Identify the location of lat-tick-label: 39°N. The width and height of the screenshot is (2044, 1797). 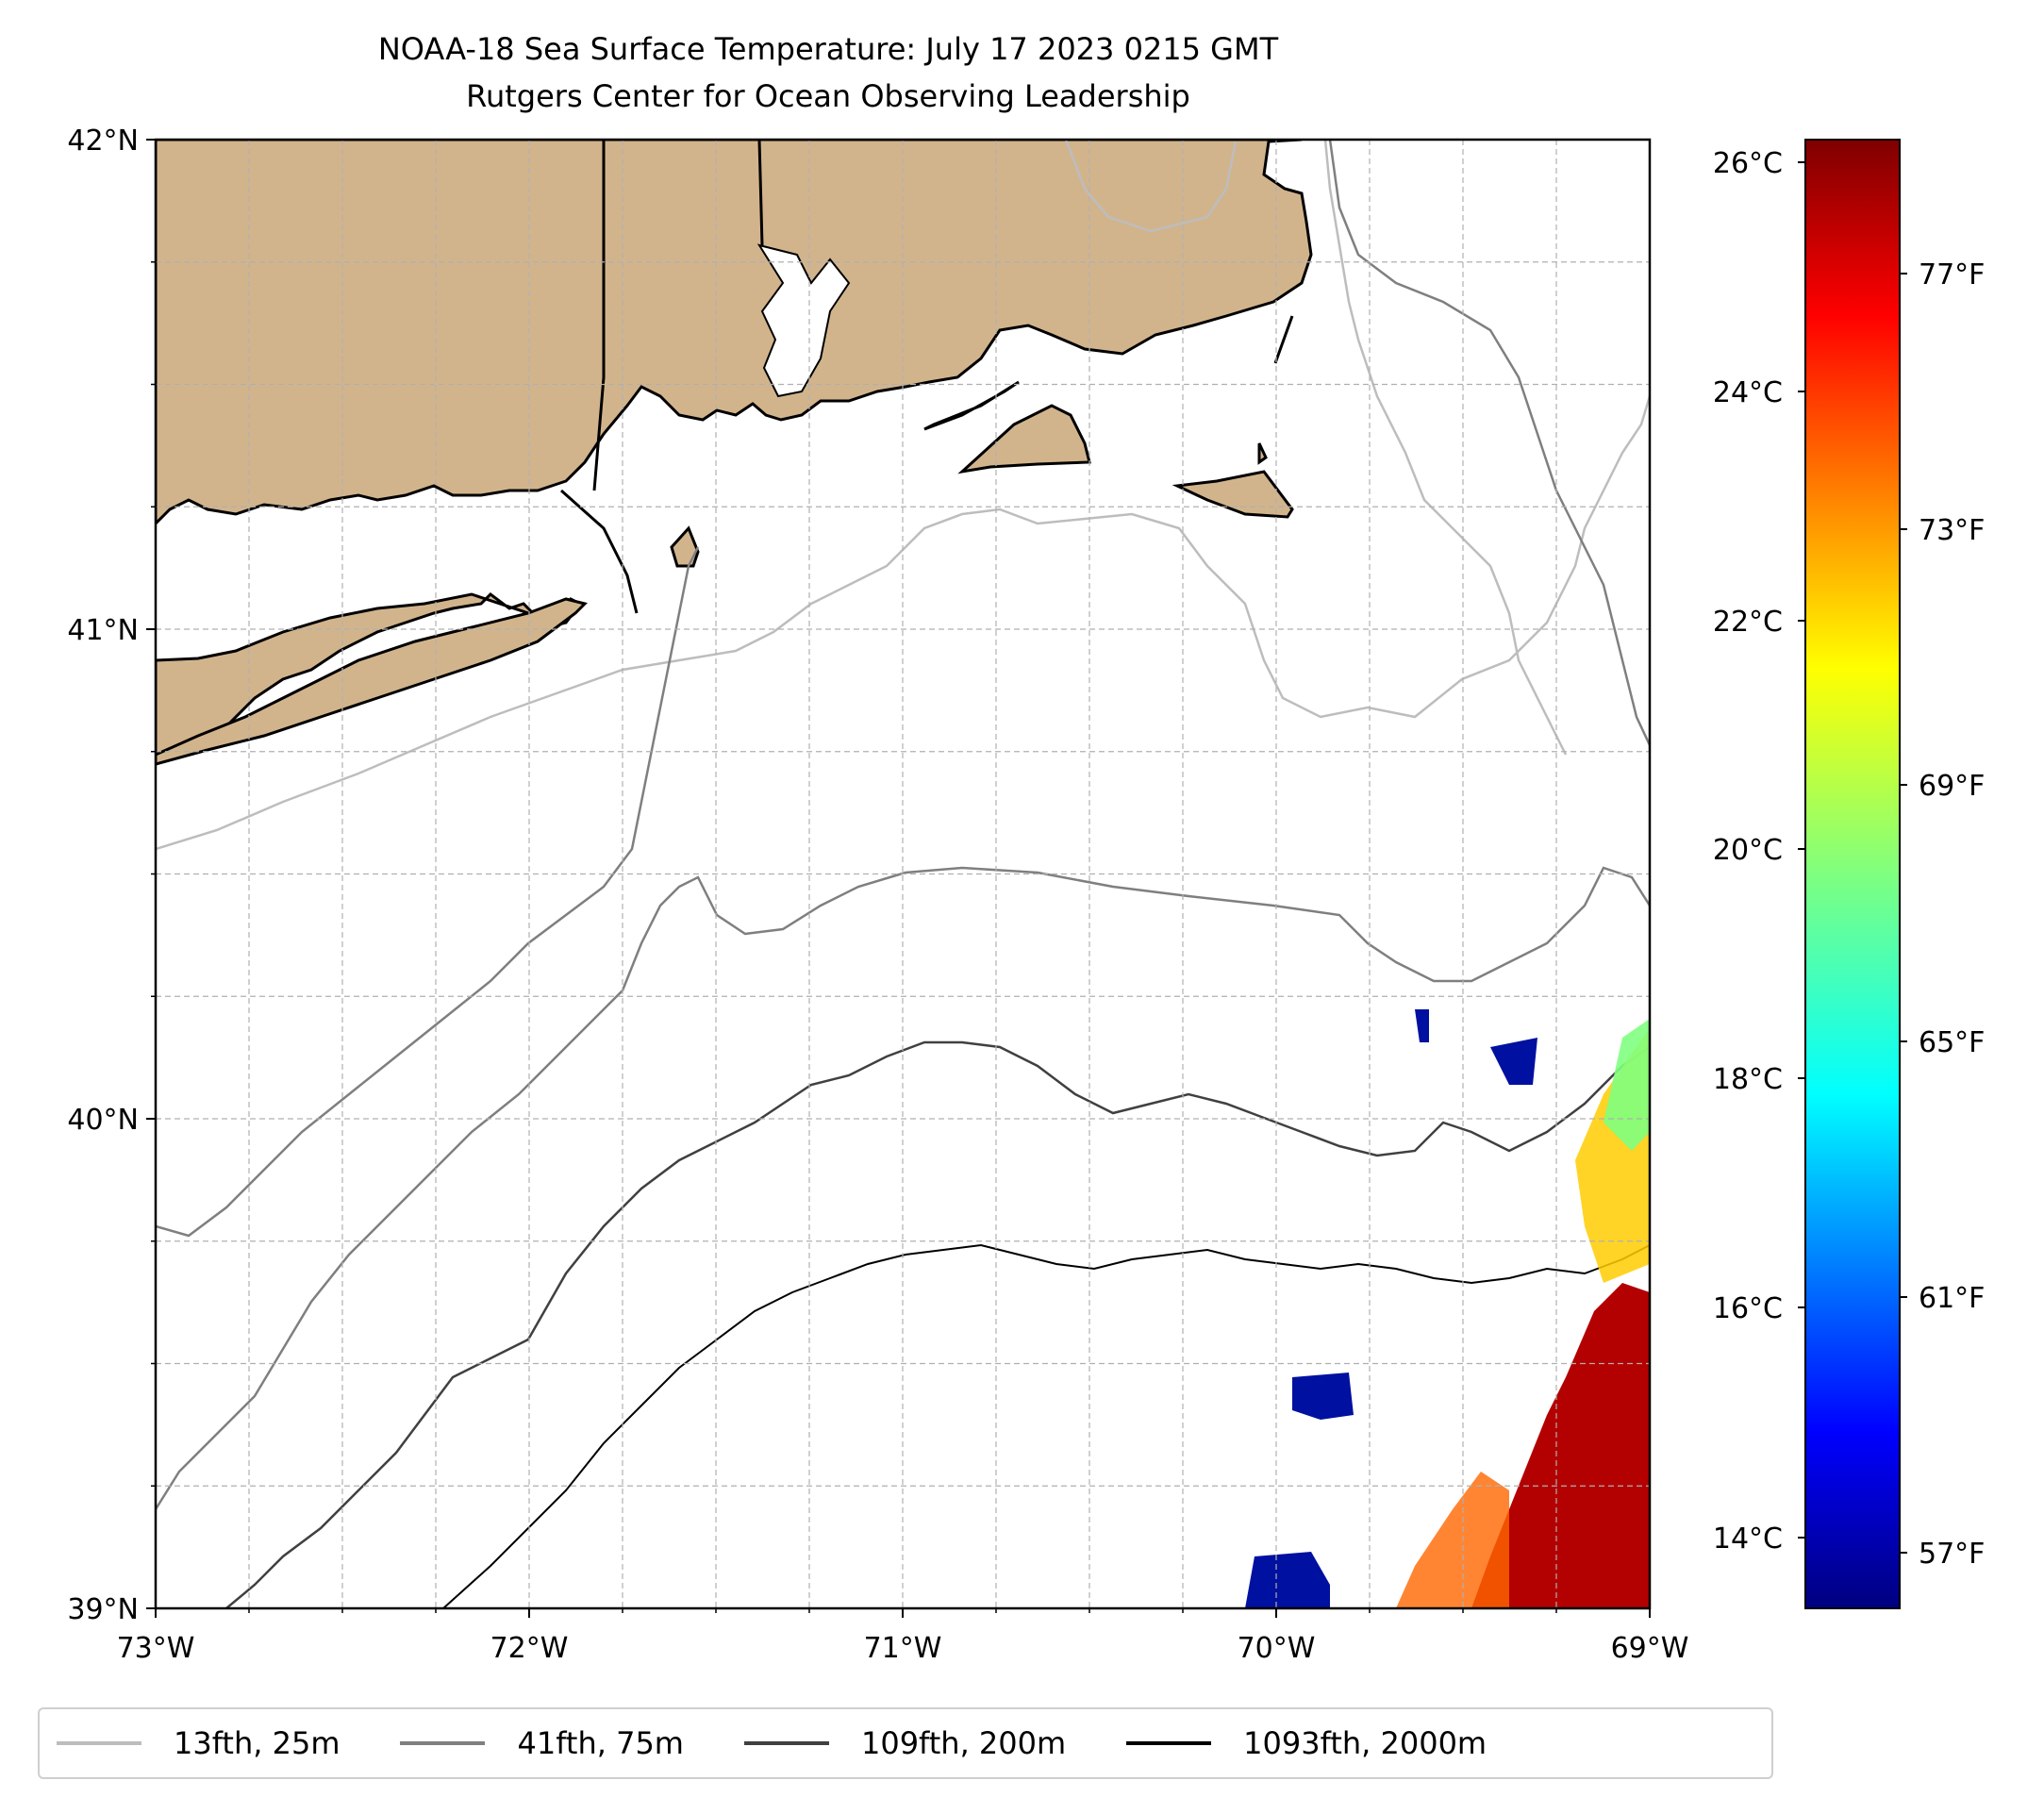
(103, 1609).